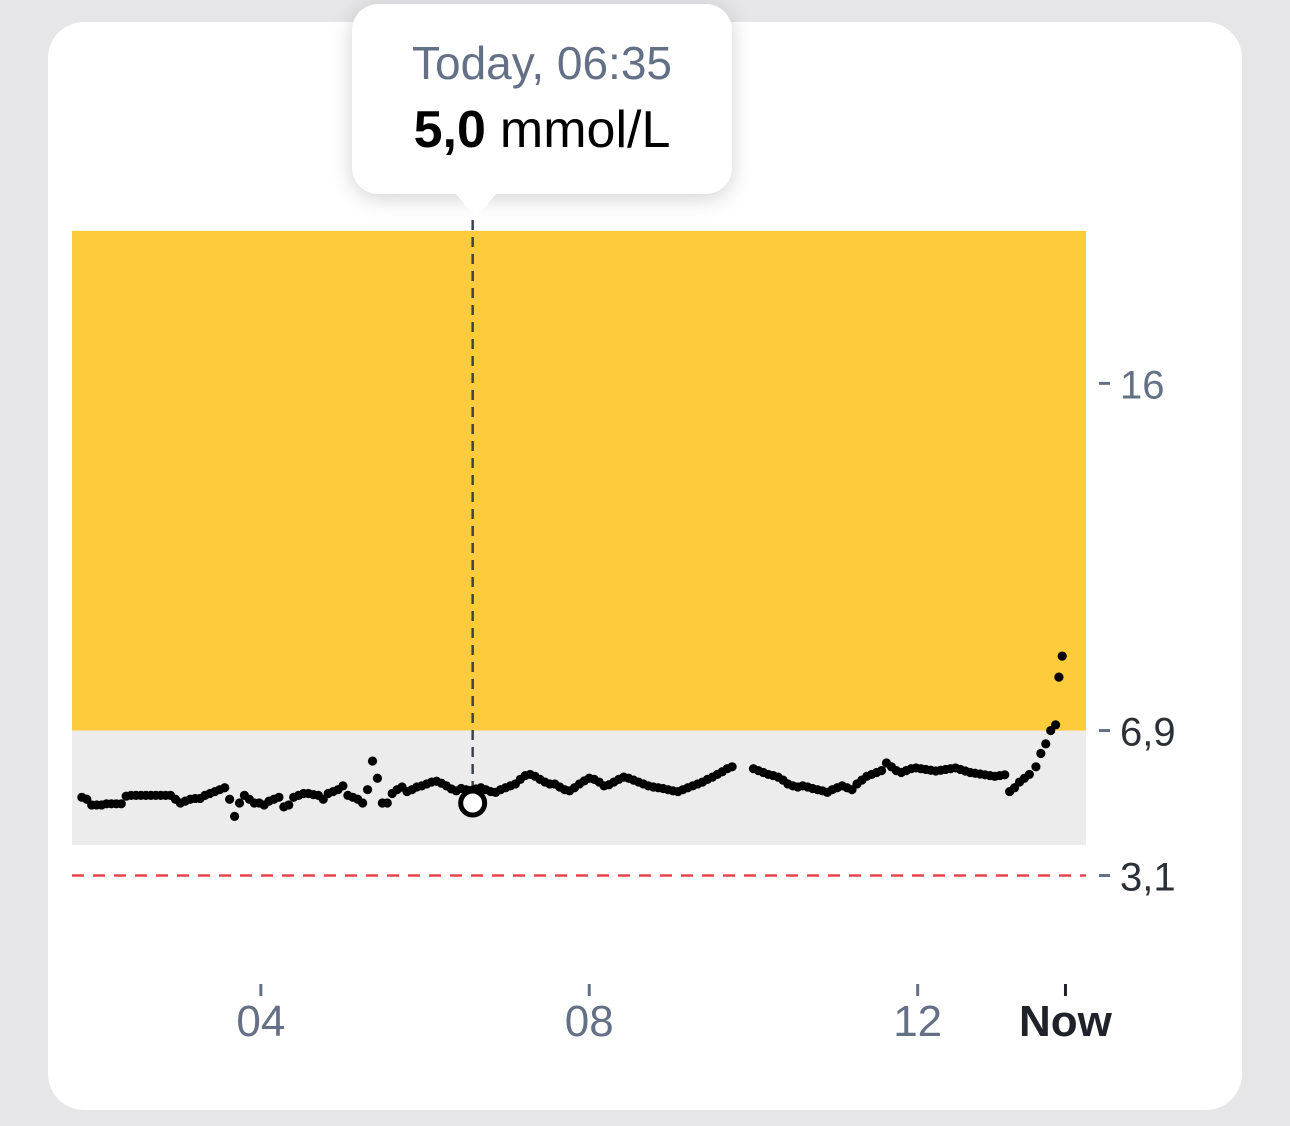  Describe the element at coordinates (585, 130) in the screenshot. I see `tooltip-unit: mmol/L` at that location.